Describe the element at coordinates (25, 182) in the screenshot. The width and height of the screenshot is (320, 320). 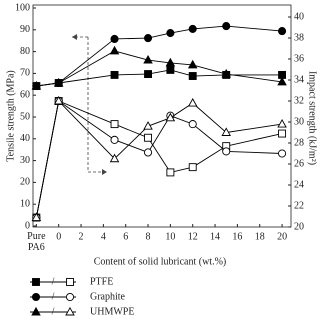
I see `y-tick-label: 20` at that location.